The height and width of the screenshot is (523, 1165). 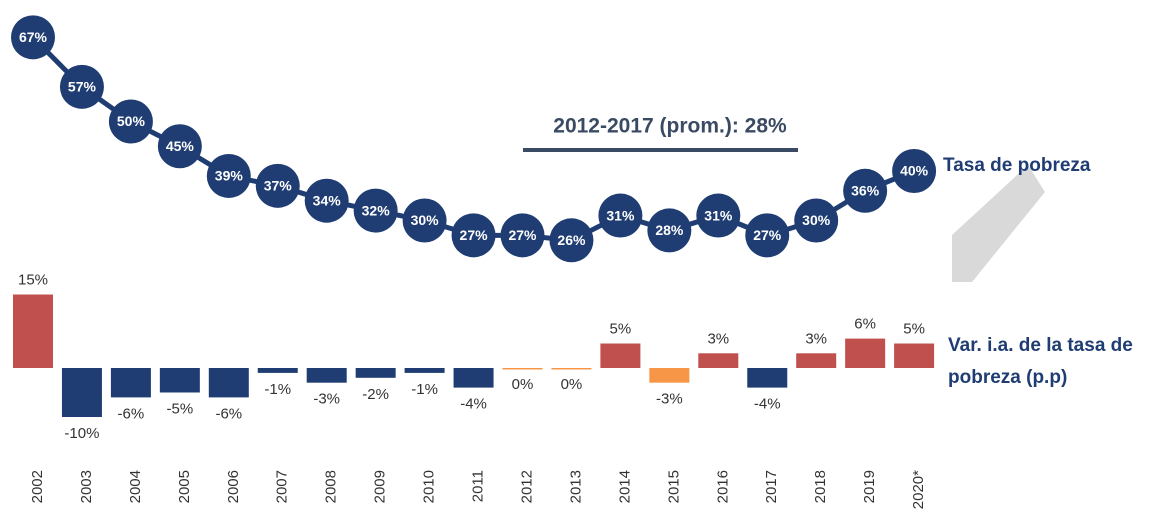 What do you see at coordinates (380, 486) in the screenshot?
I see `x-tick-label: 2009` at bounding box center [380, 486].